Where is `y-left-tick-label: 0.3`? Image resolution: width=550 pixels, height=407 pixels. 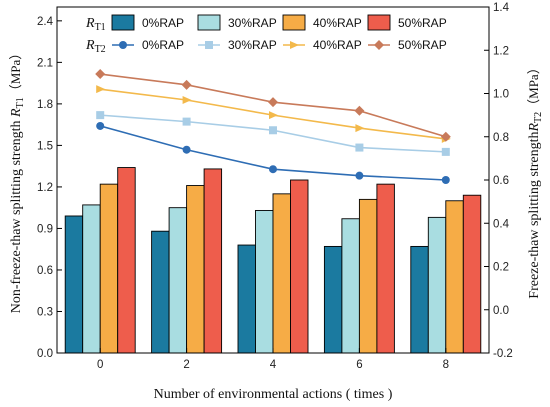
y-left-tick-label: 0.3 is located at coordinates (45, 312).